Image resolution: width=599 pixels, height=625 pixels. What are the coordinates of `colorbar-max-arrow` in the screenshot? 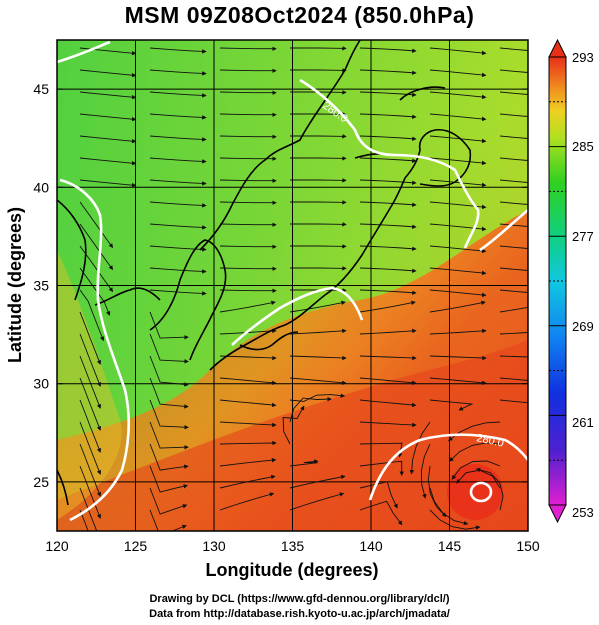 It's located at (557, 48).